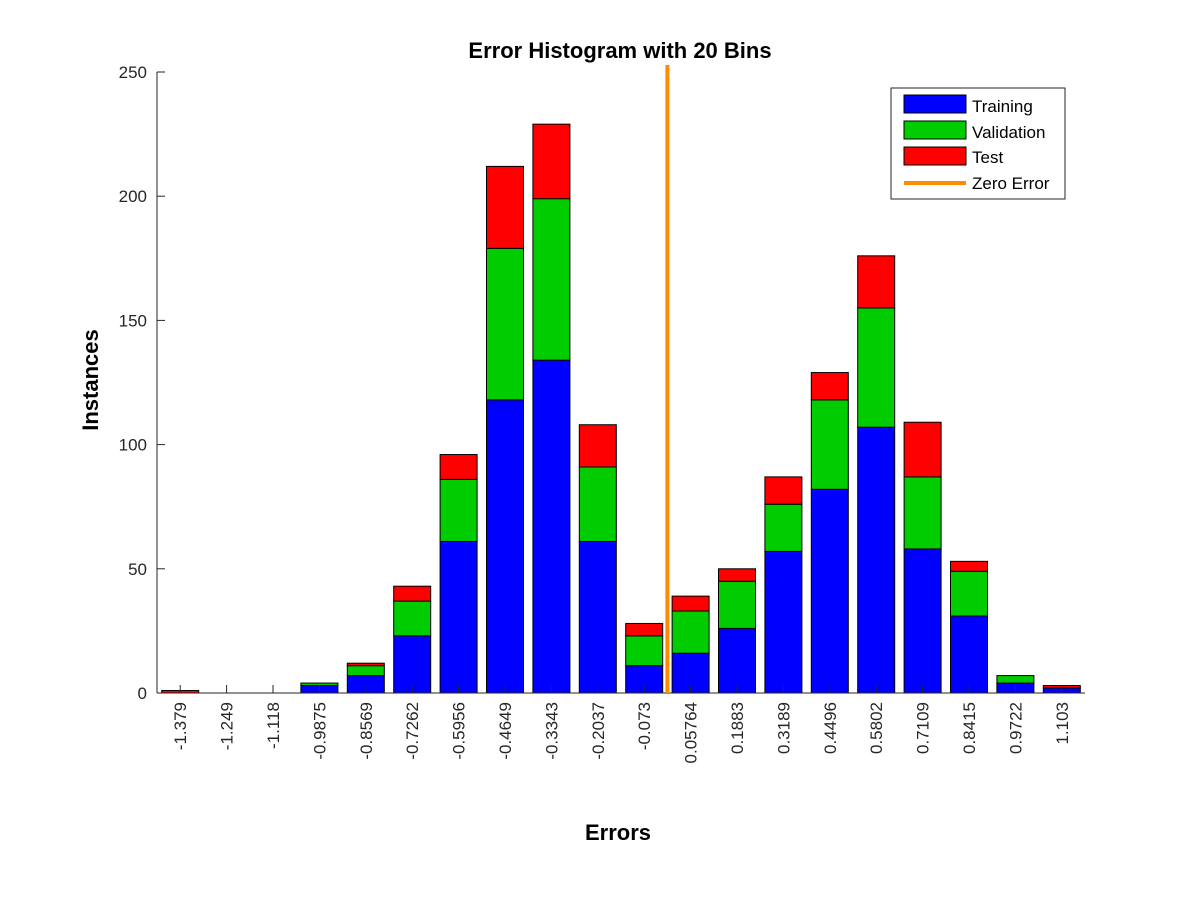  What do you see at coordinates (1008, 132) in the screenshot?
I see `legend-label-validation: Validation` at bounding box center [1008, 132].